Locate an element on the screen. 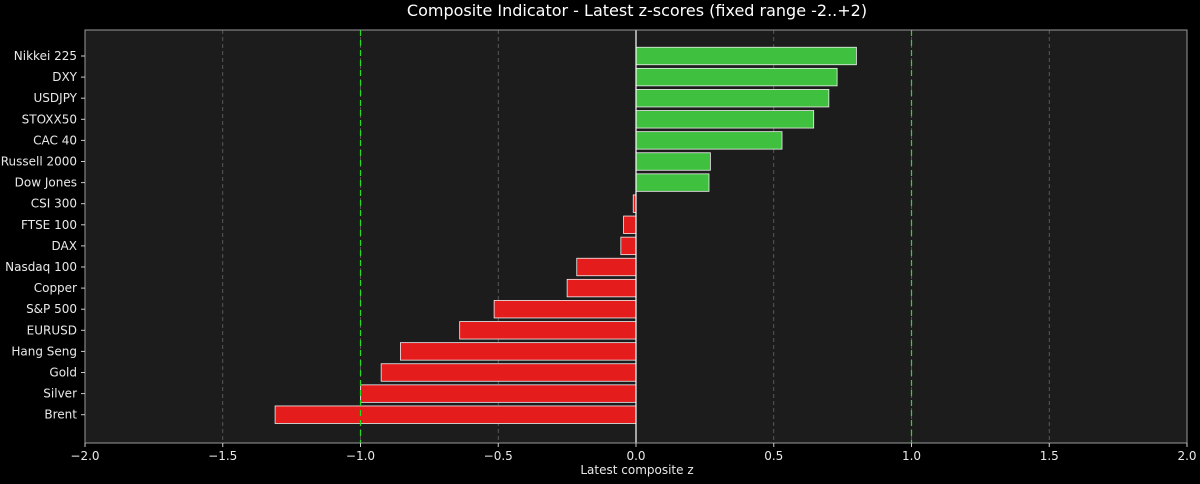  y-tick-label: DAX is located at coordinates (64, 246).